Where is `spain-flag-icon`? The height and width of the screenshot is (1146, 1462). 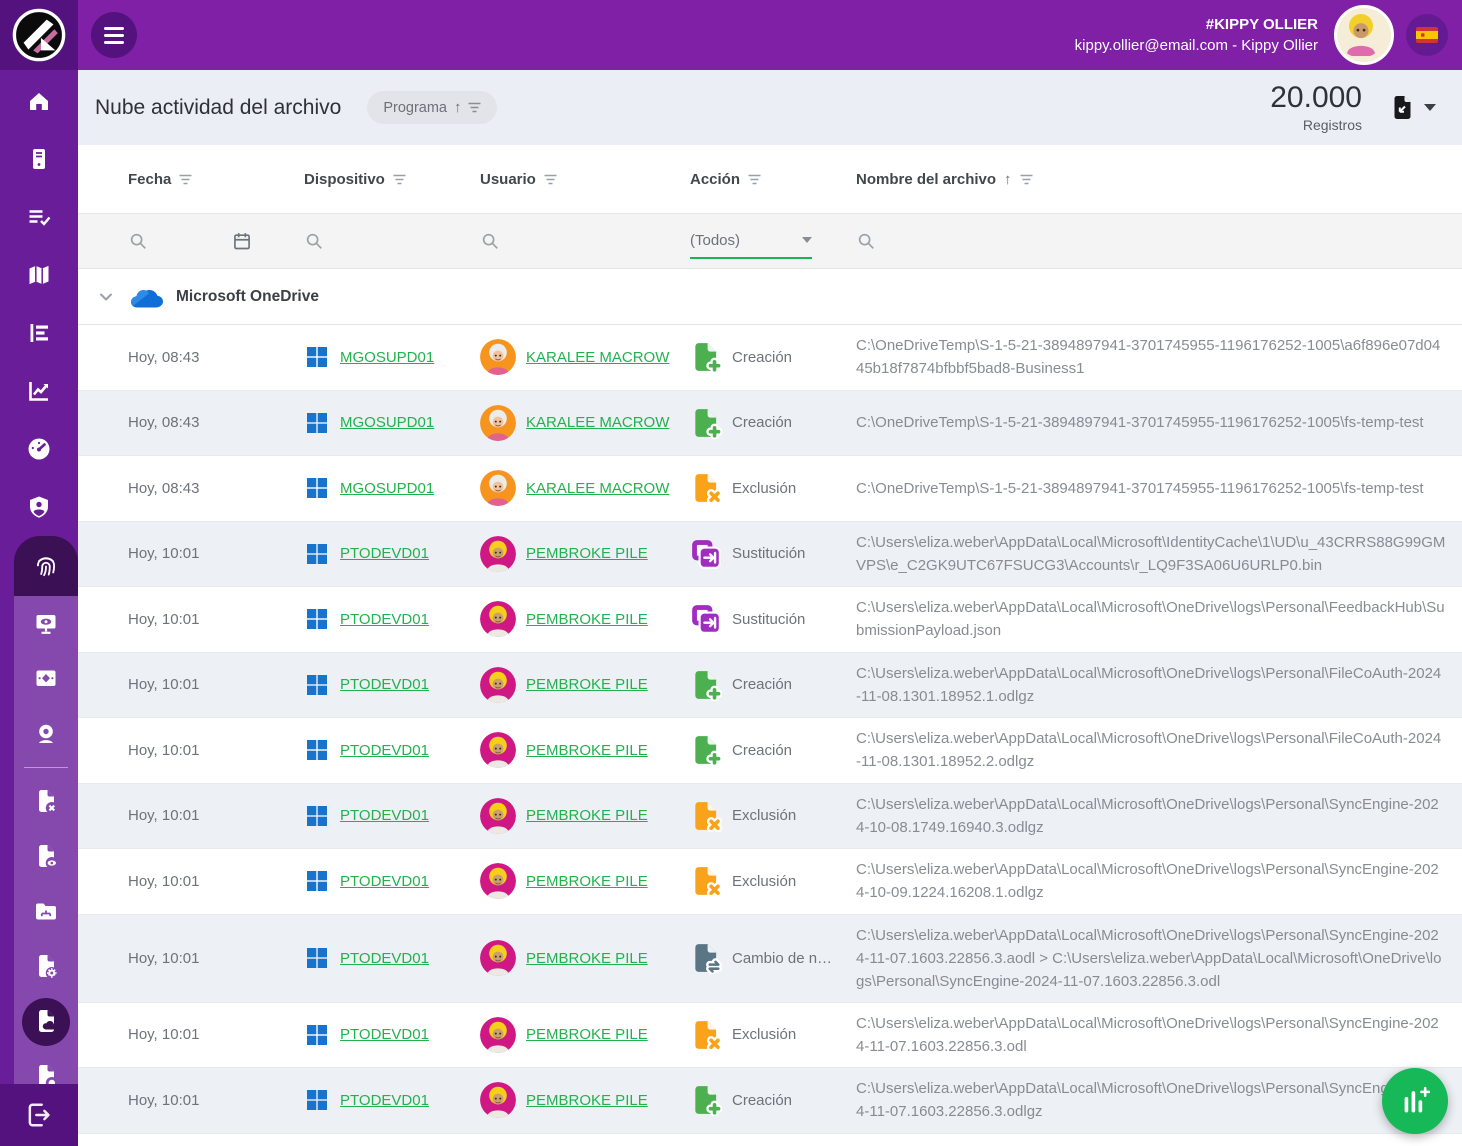
spain-flag-icon is located at coordinates (1427, 35).